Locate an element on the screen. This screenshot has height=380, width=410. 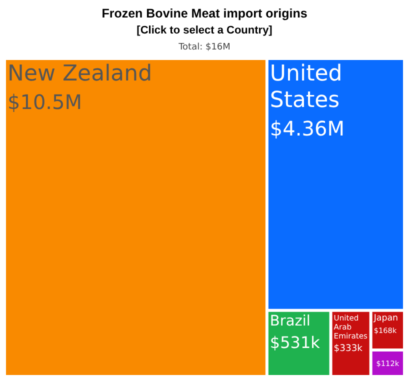
category-label: New Zealand is located at coordinates (80, 74).